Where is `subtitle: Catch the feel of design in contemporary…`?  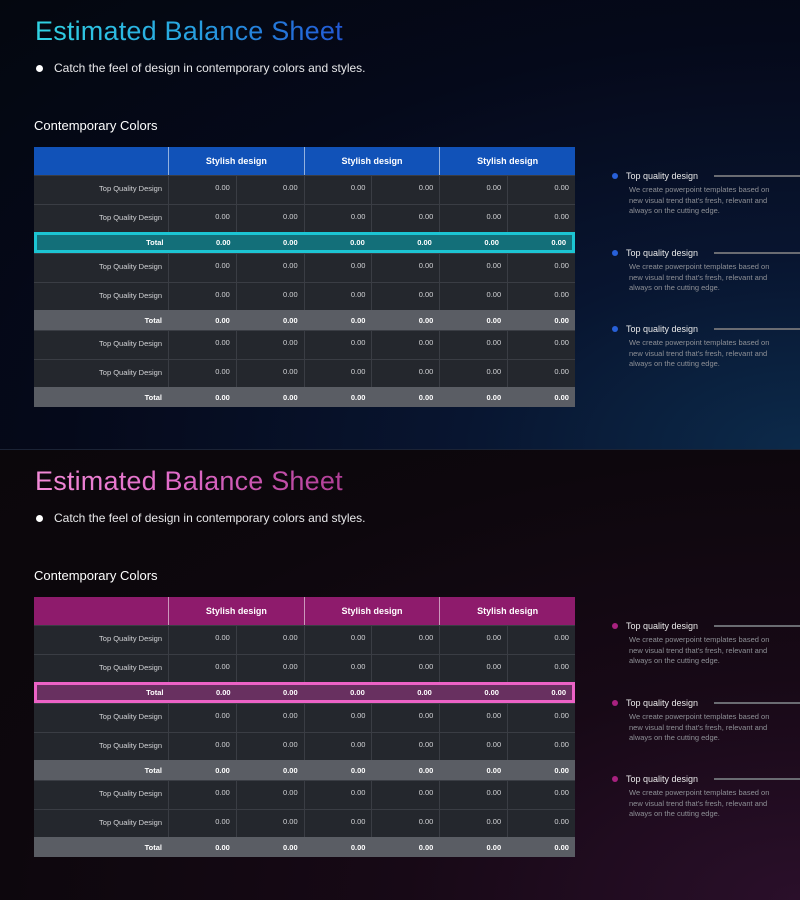 subtitle: Catch the feel of design in contemporary… is located at coordinates (201, 518).